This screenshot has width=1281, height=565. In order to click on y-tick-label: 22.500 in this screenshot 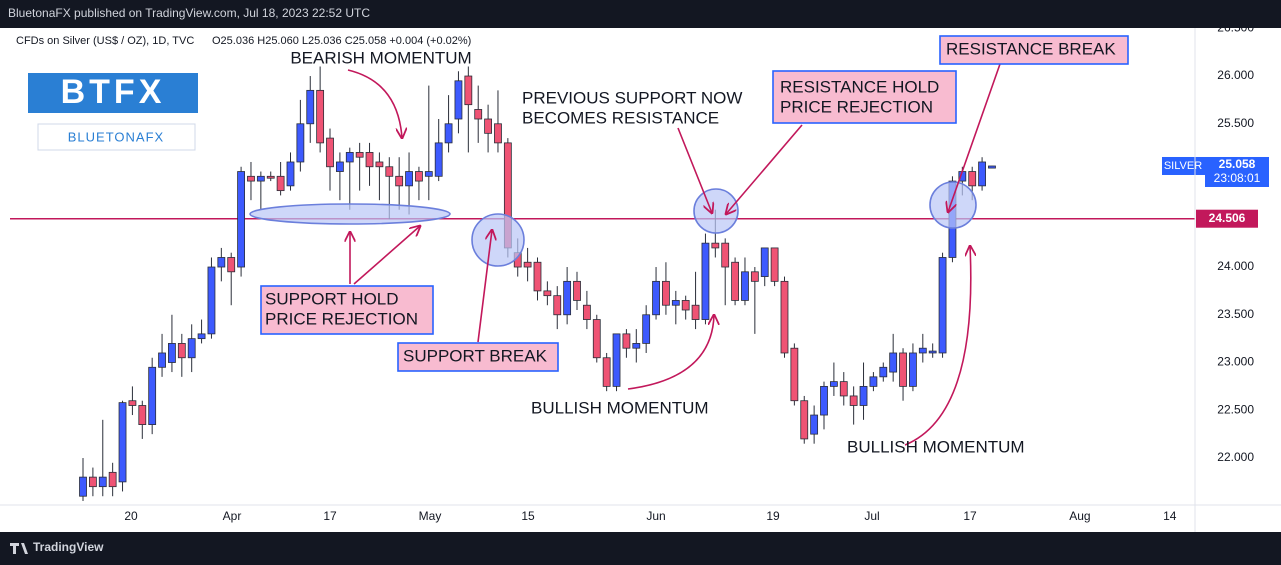, I will do `click(1235, 409)`.